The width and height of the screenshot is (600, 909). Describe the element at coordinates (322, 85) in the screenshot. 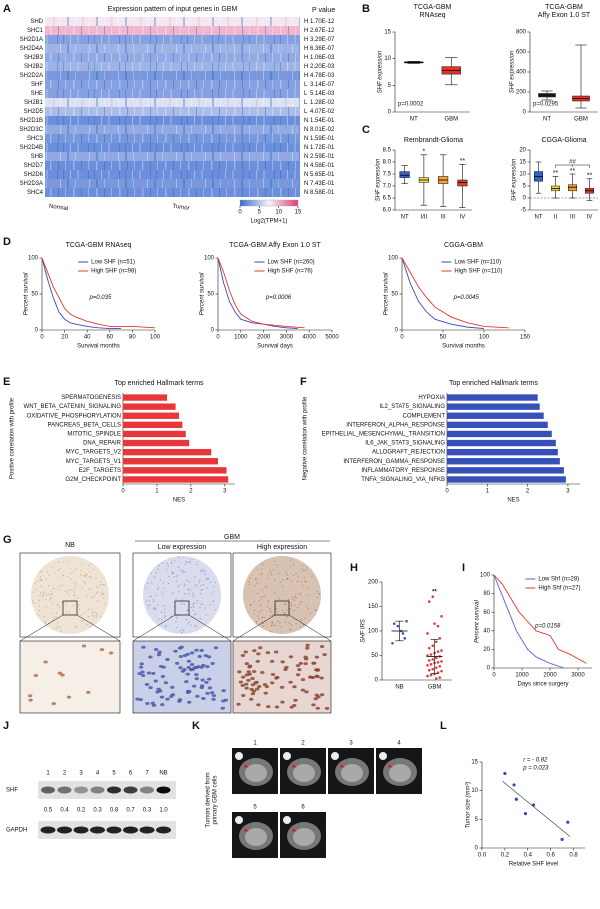

I see `p-value: 3.14E-07` at that location.